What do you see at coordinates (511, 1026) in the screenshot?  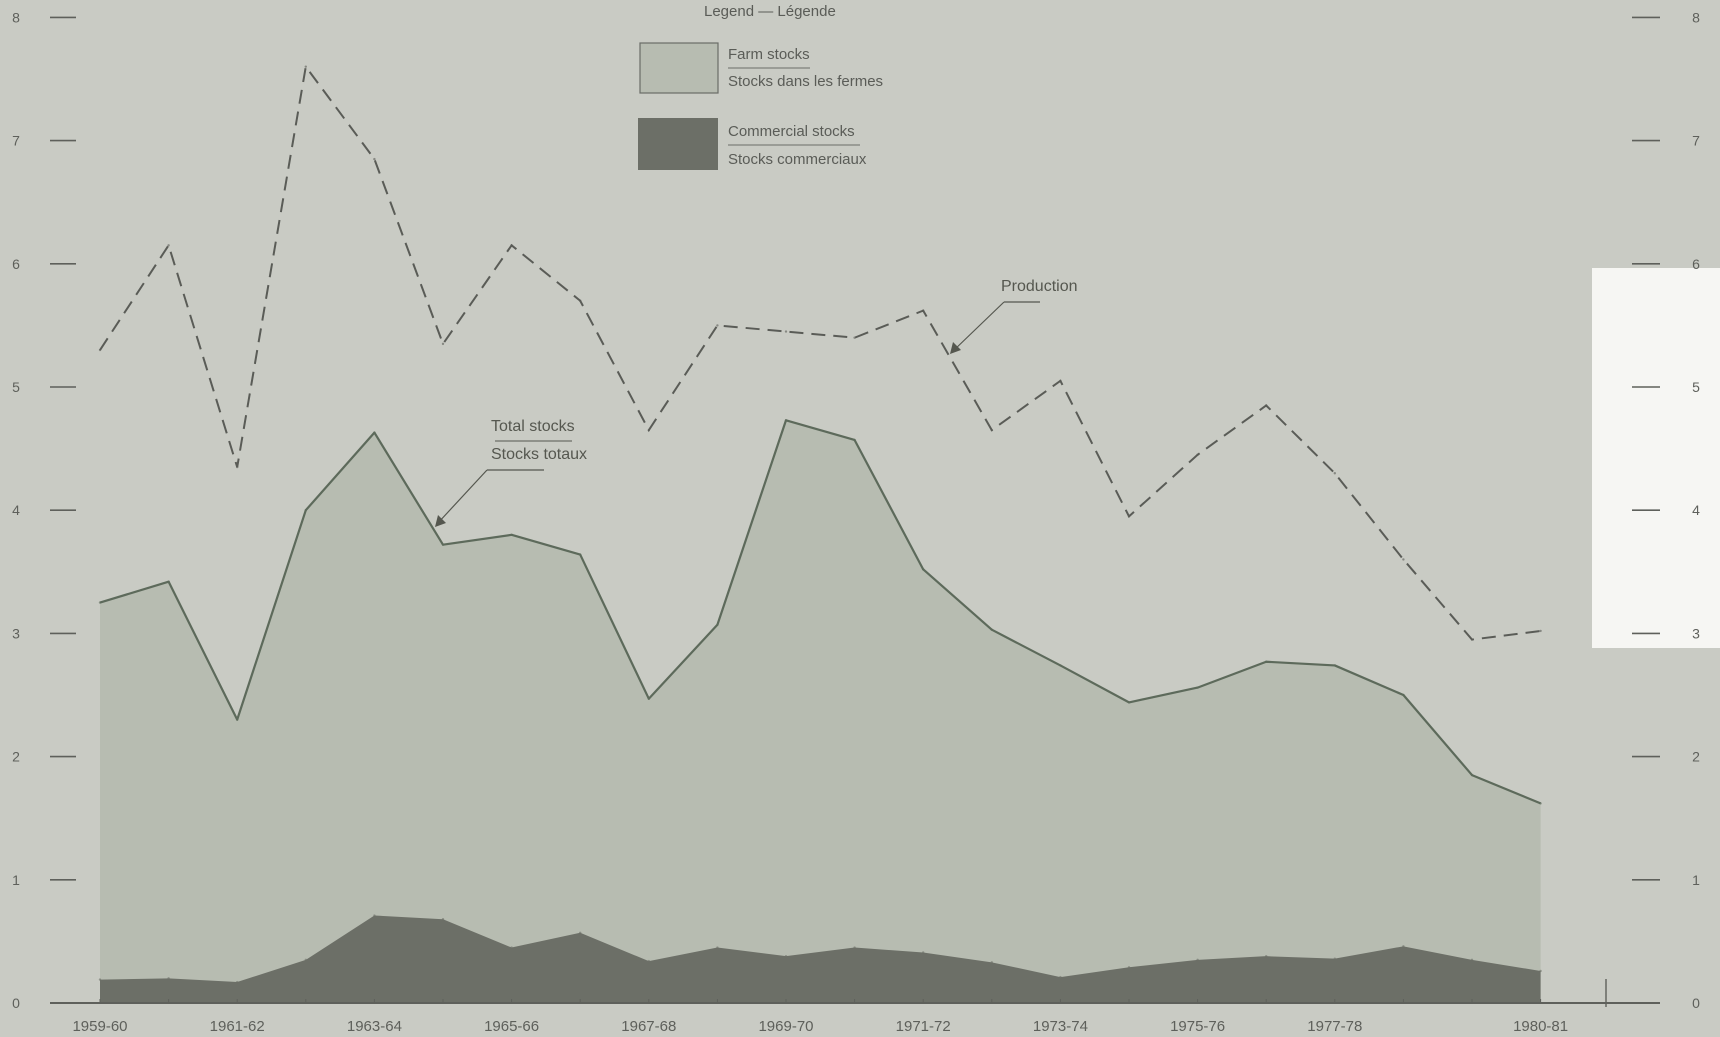 I see `x-tick-label-3: 1965-66` at bounding box center [511, 1026].